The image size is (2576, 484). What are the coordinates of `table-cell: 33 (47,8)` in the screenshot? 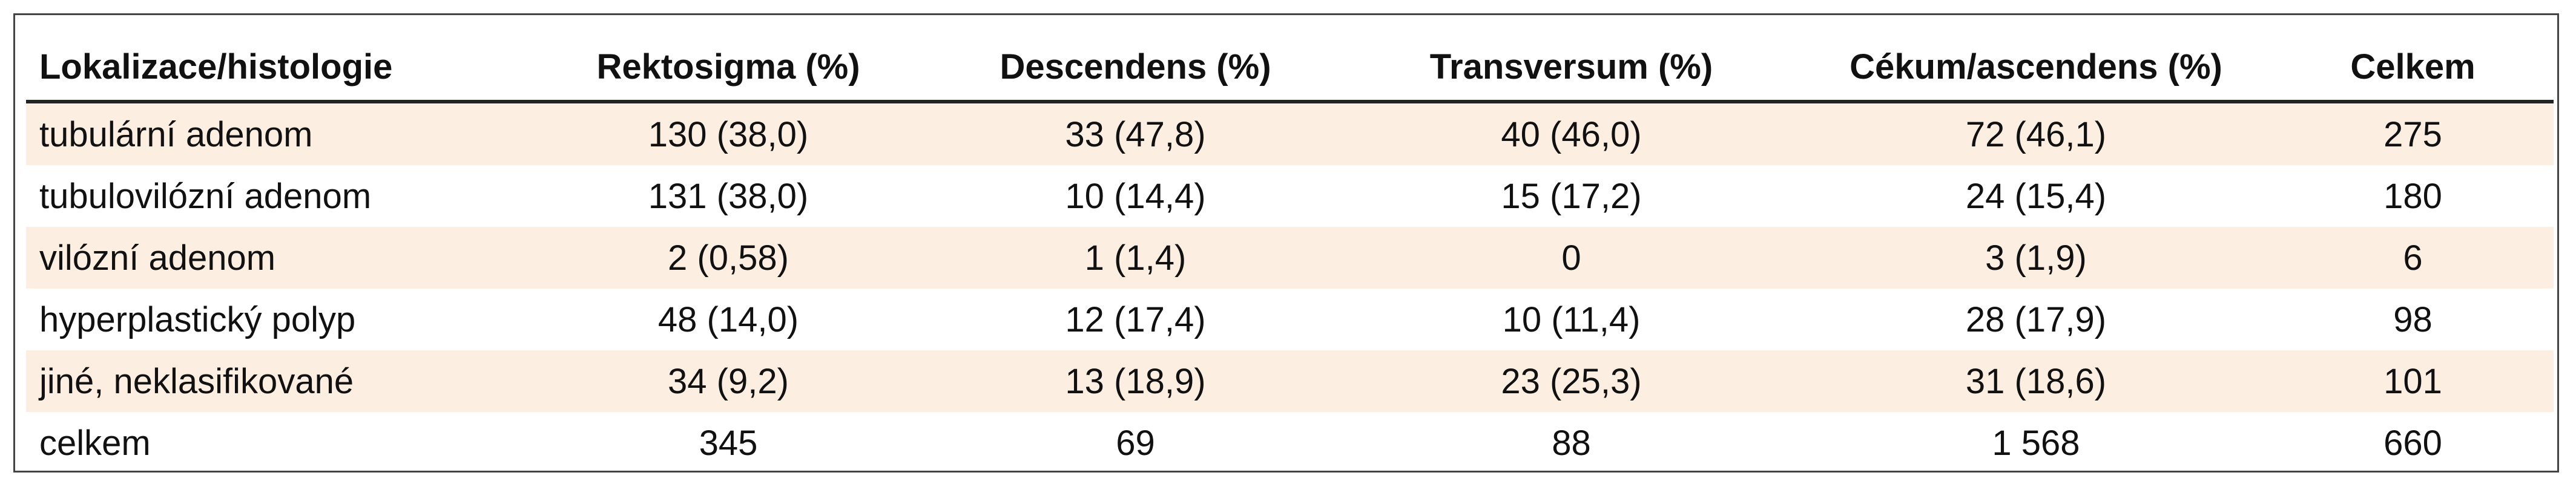 It's located at (1135, 133).